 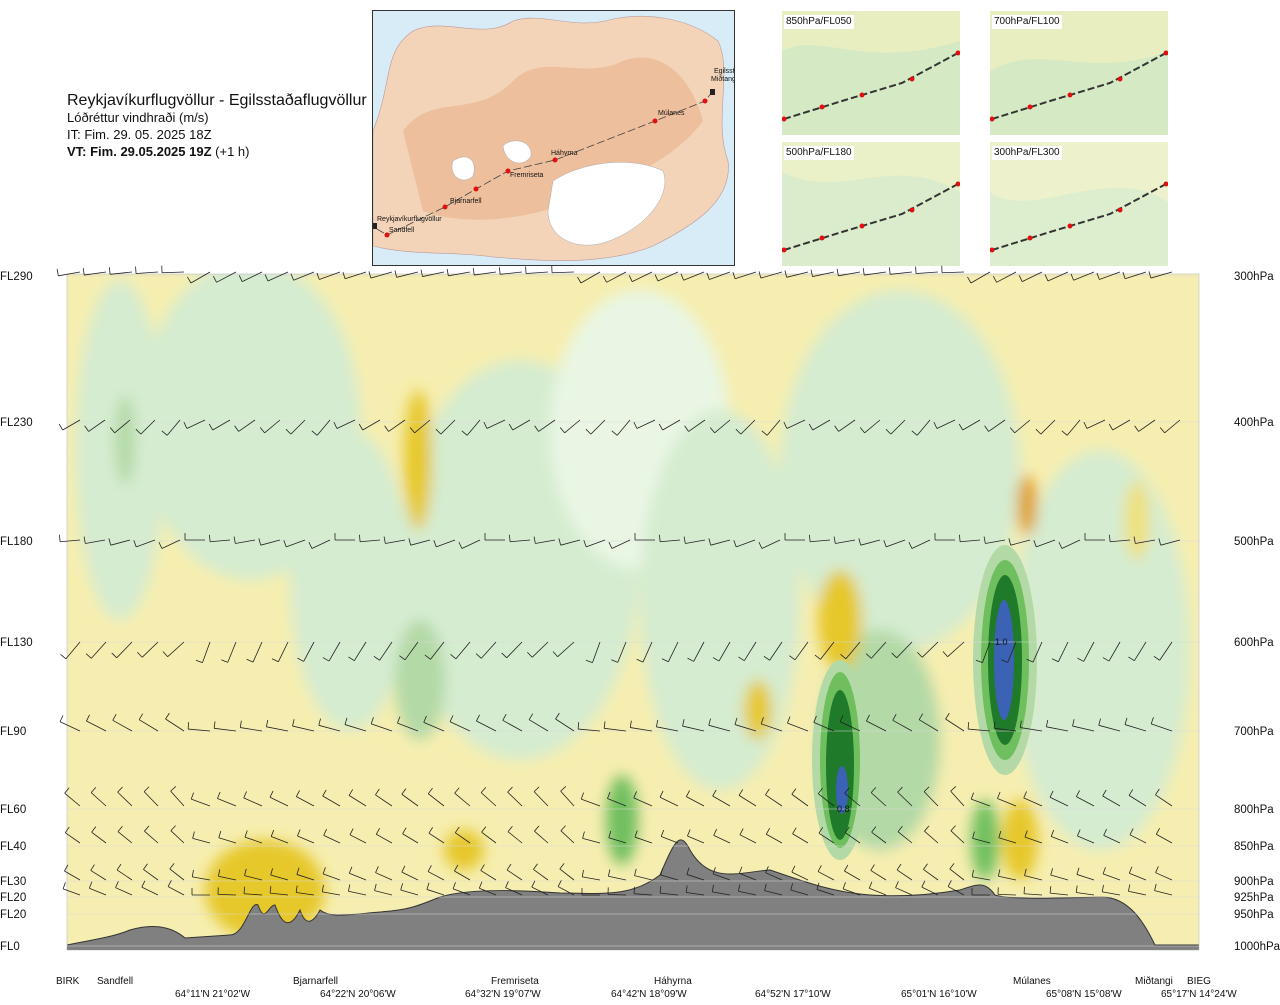 What do you see at coordinates (1079, 204) in the screenshot?
I see `thumbnail-300: 300hPa/FL300` at bounding box center [1079, 204].